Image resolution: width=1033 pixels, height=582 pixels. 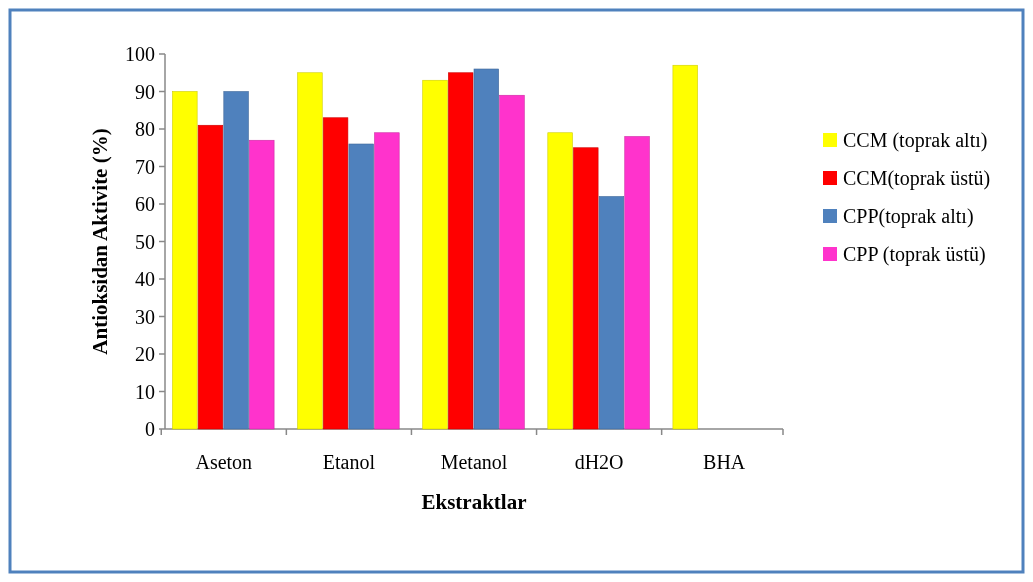 I want to click on y-tick-label: 10, so click(x=145, y=391).